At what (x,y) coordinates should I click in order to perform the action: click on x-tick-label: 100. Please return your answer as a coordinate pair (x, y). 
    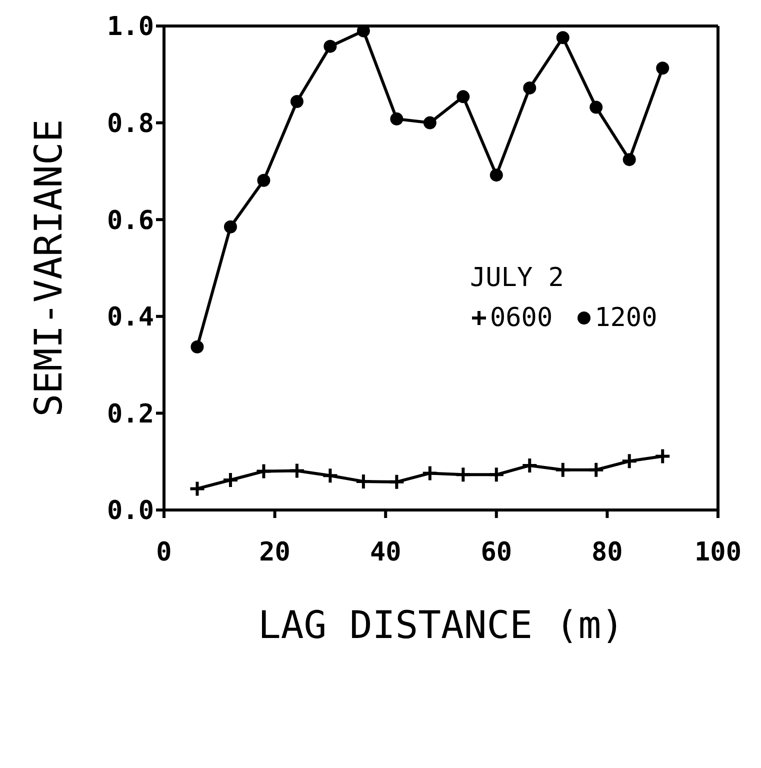
    Looking at the image, I should click on (718, 552).